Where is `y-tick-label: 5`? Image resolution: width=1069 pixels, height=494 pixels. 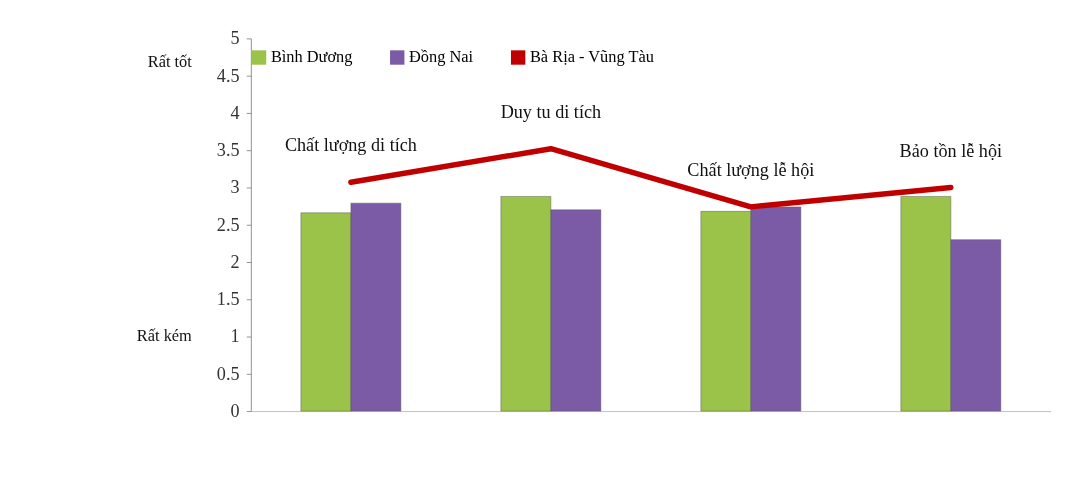 y-tick-label: 5 is located at coordinates (235, 38).